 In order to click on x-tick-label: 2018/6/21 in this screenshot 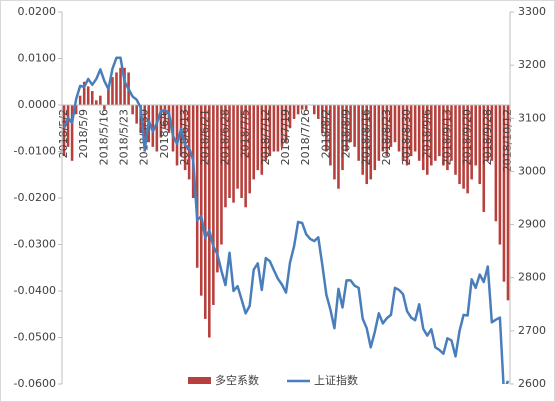, I will do `click(204, 137)`.